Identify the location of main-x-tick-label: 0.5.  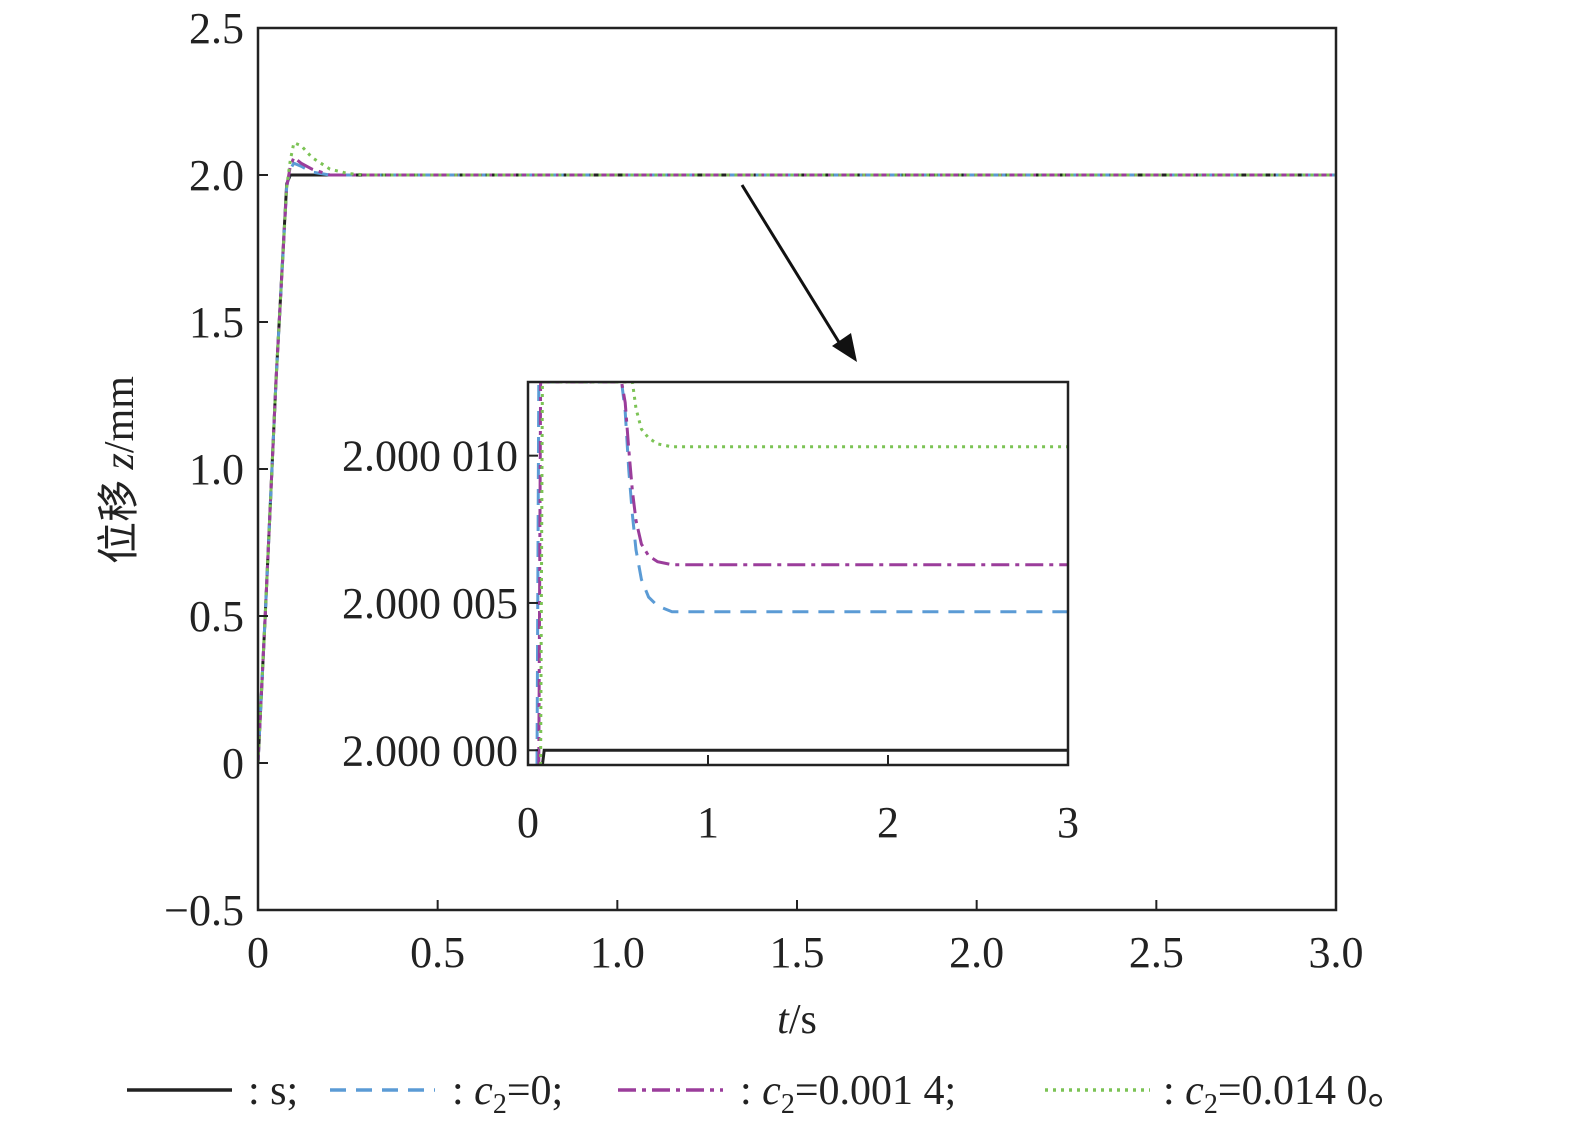
(437, 952).